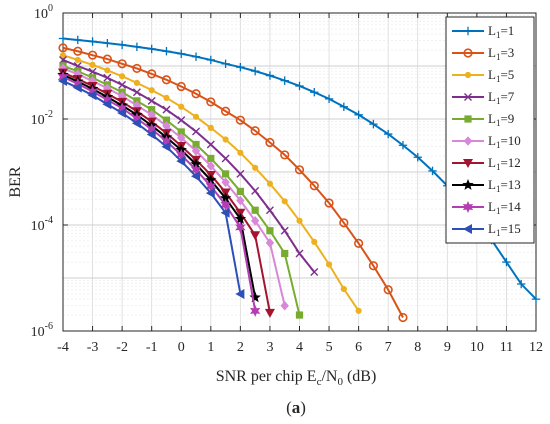 The height and width of the screenshot is (424, 550). I want to click on x-tick-label: 5, so click(329, 347).